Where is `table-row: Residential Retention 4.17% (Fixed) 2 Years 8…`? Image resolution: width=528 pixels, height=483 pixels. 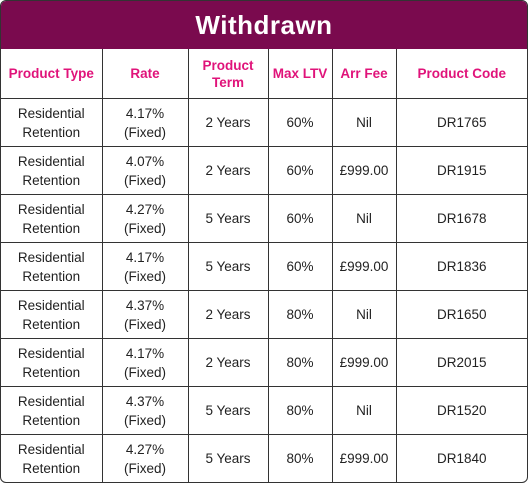
table-row: Residential Retention 4.17% (Fixed) 2 Years 8… is located at coordinates (264, 362).